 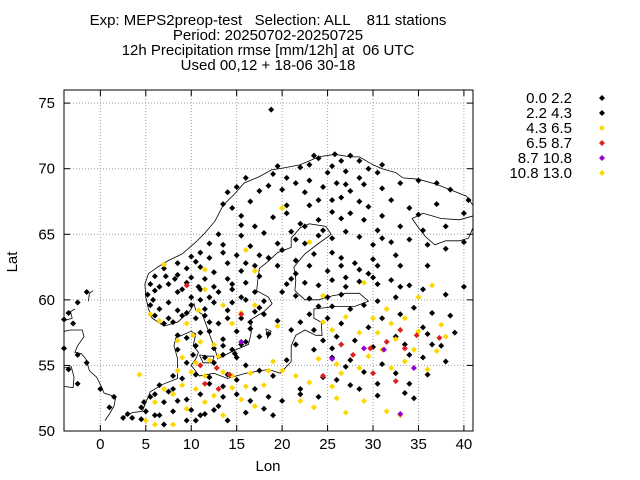 What do you see at coordinates (46, 169) in the screenshot?
I see `y-tick-label: 70` at bounding box center [46, 169].